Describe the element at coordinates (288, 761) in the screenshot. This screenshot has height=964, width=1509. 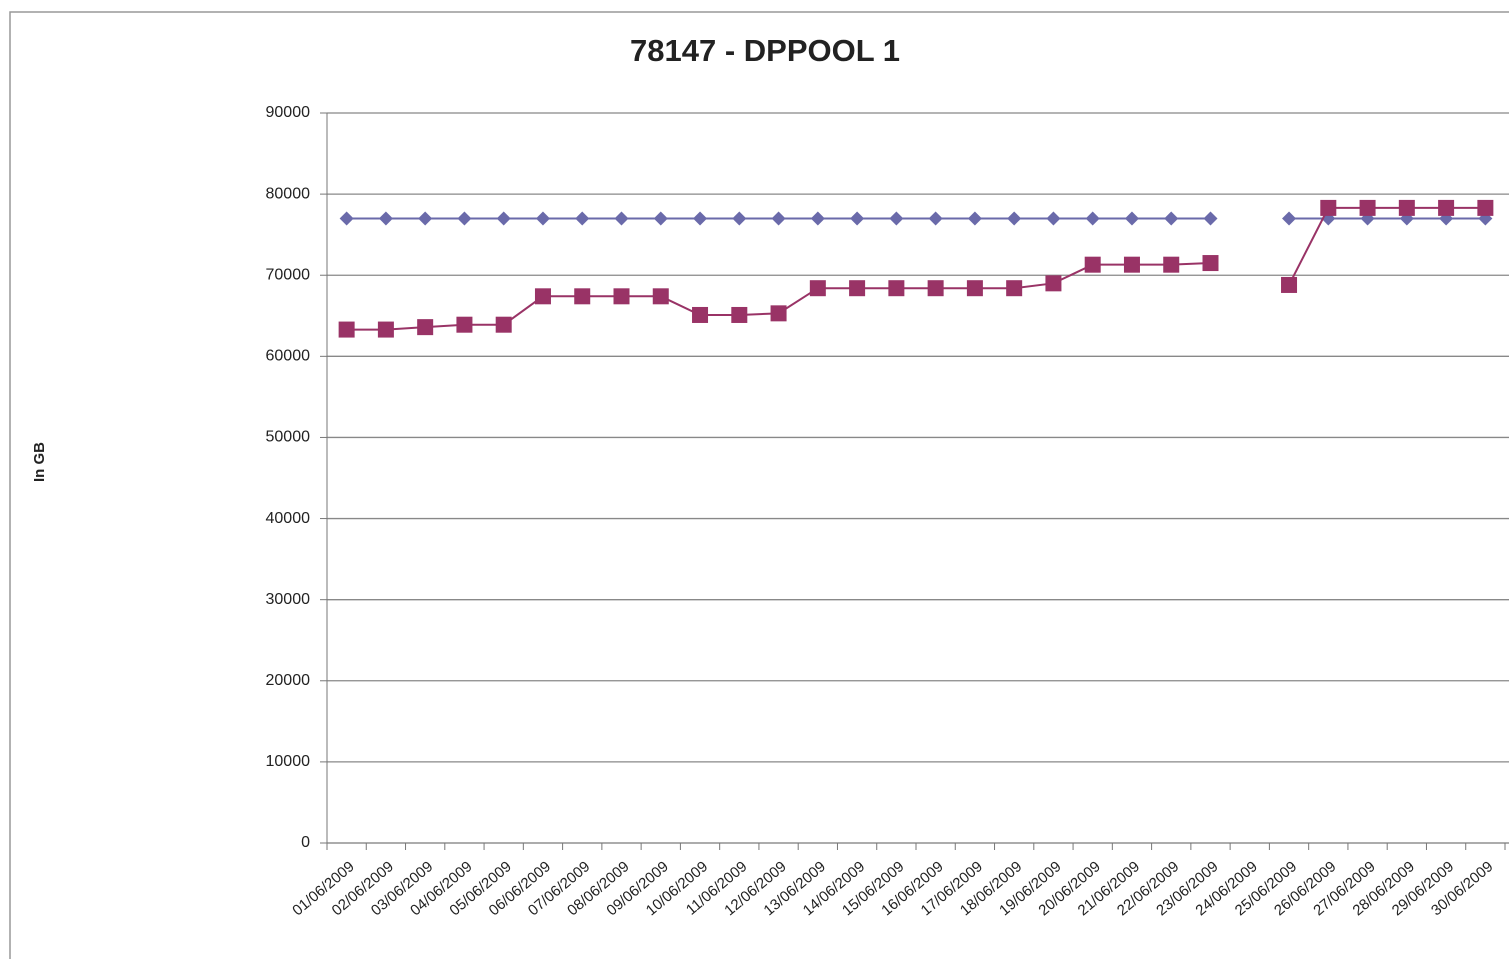
I see `y-tick-label: 10000` at that location.